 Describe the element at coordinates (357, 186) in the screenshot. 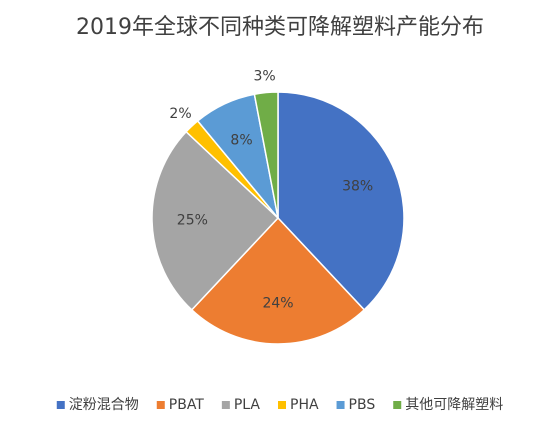

I see `data-label: 38%` at that location.